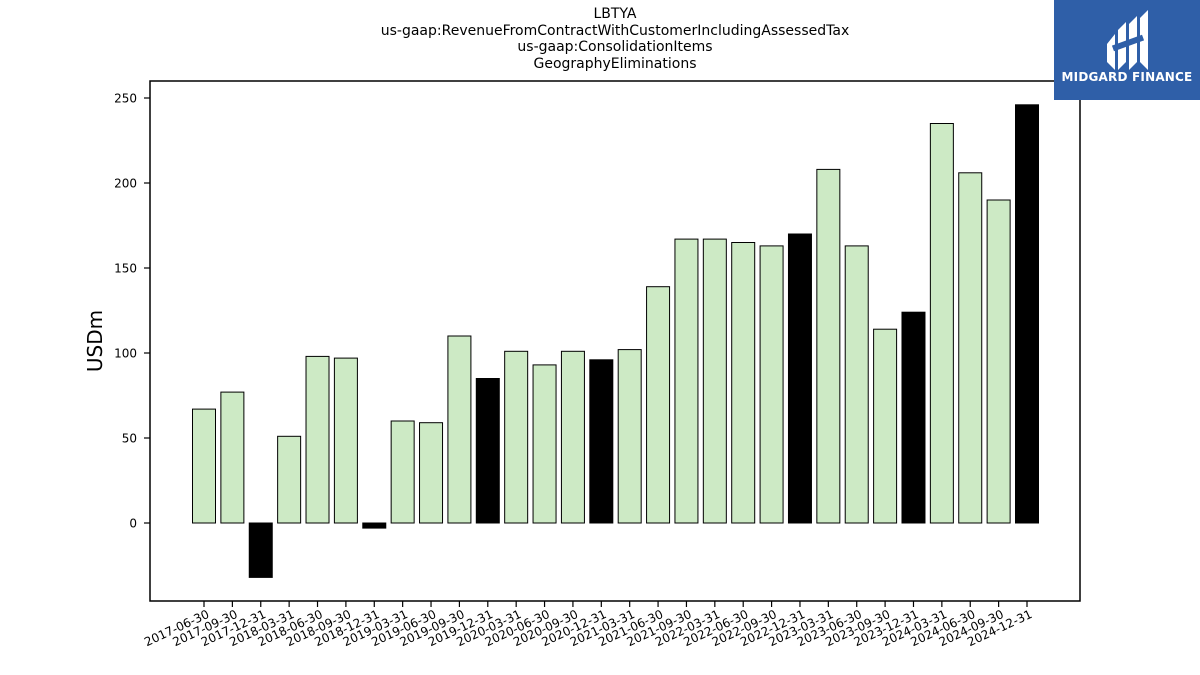 The height and width of the screenshot is (675, 1200). I want to click on chart-title-member: GeographyEliminations, so click(615, 63).